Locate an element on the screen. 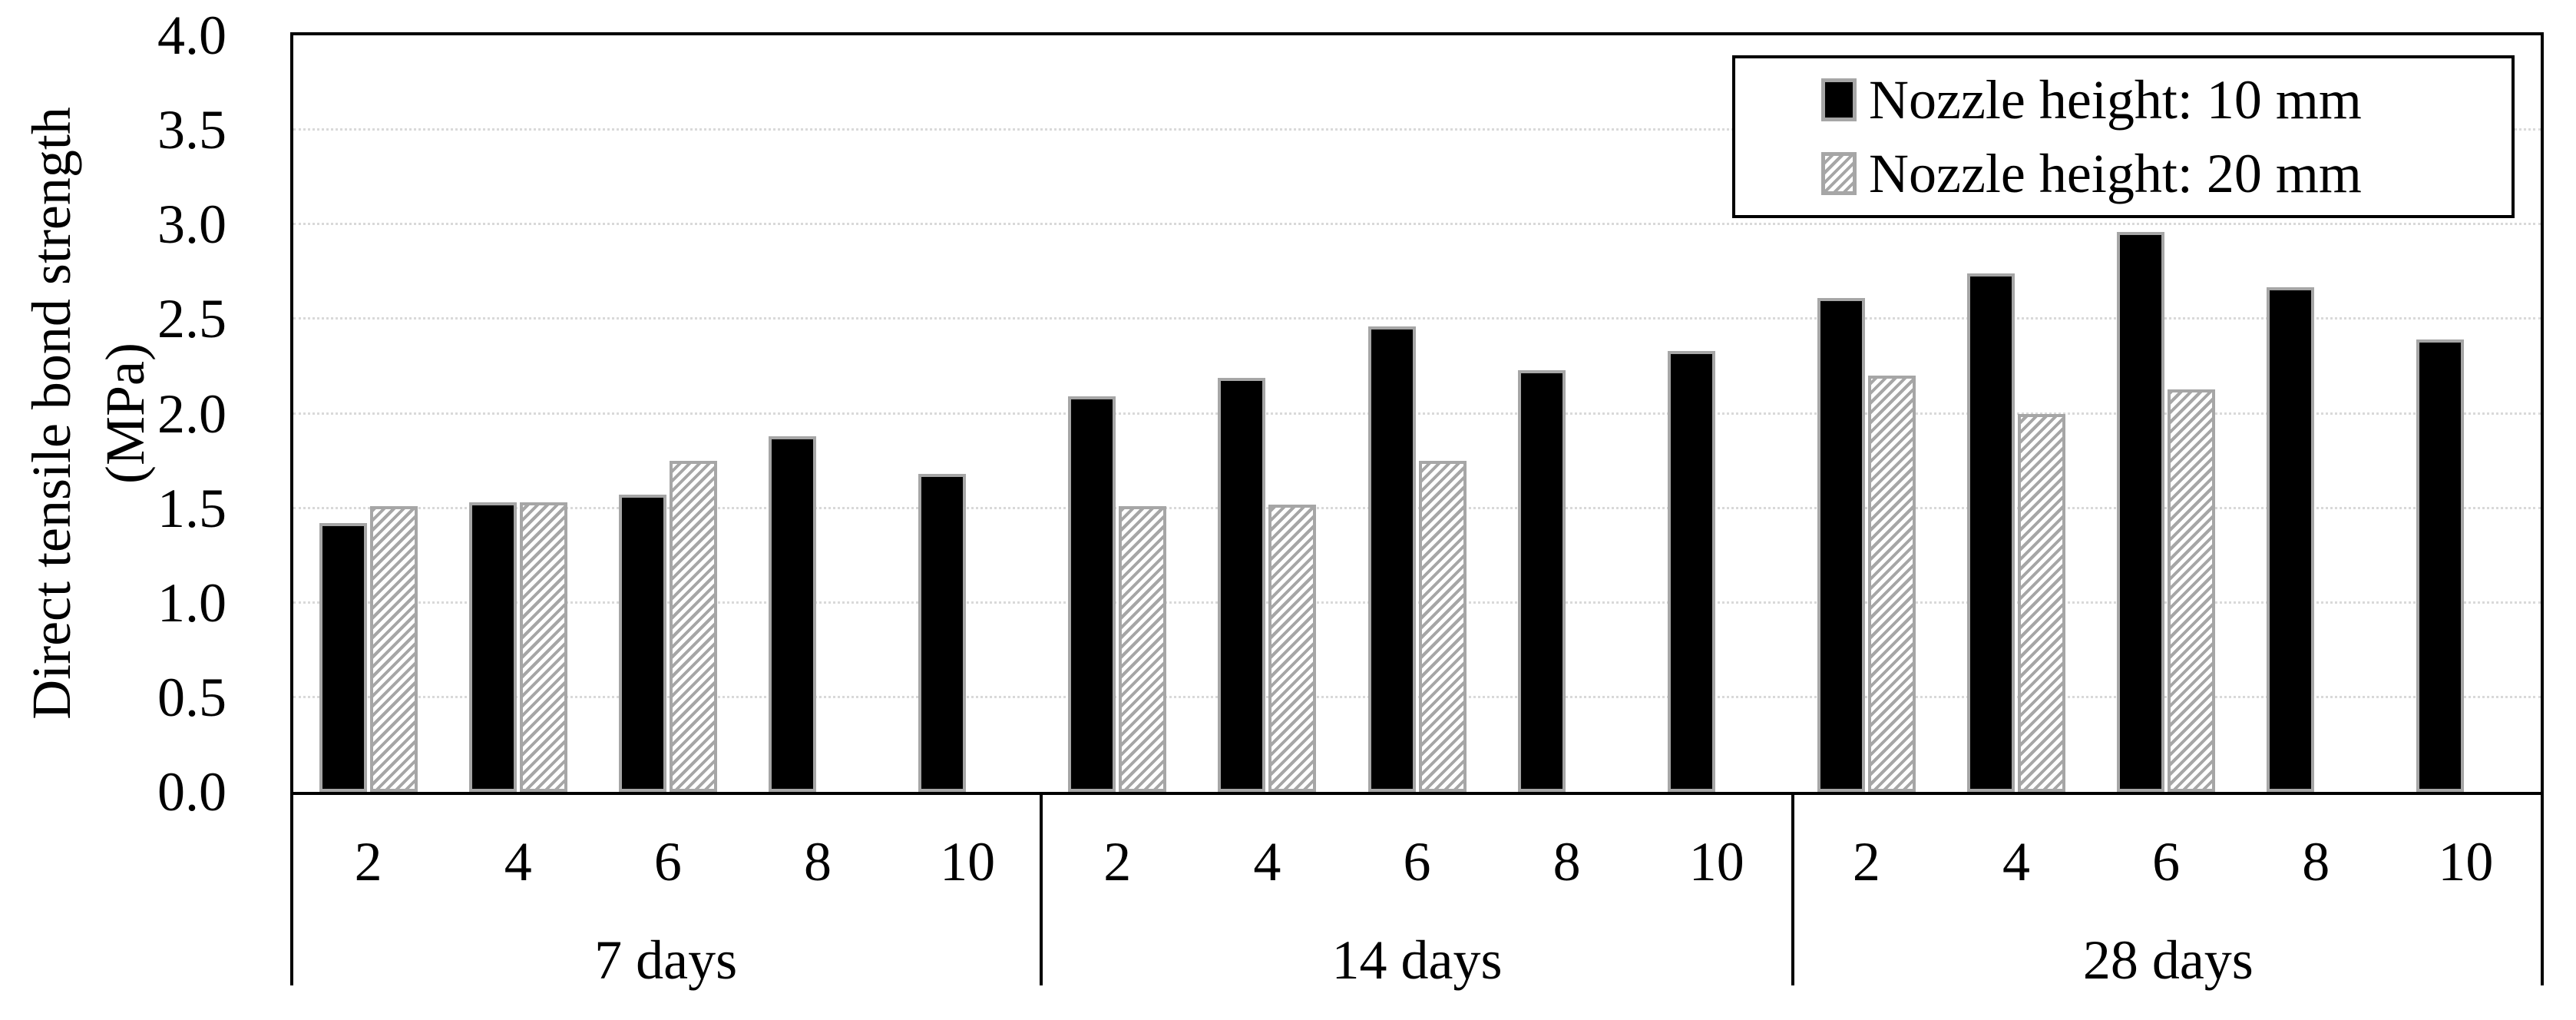  group-label: 28 days is located at coordinates (2168, 960).